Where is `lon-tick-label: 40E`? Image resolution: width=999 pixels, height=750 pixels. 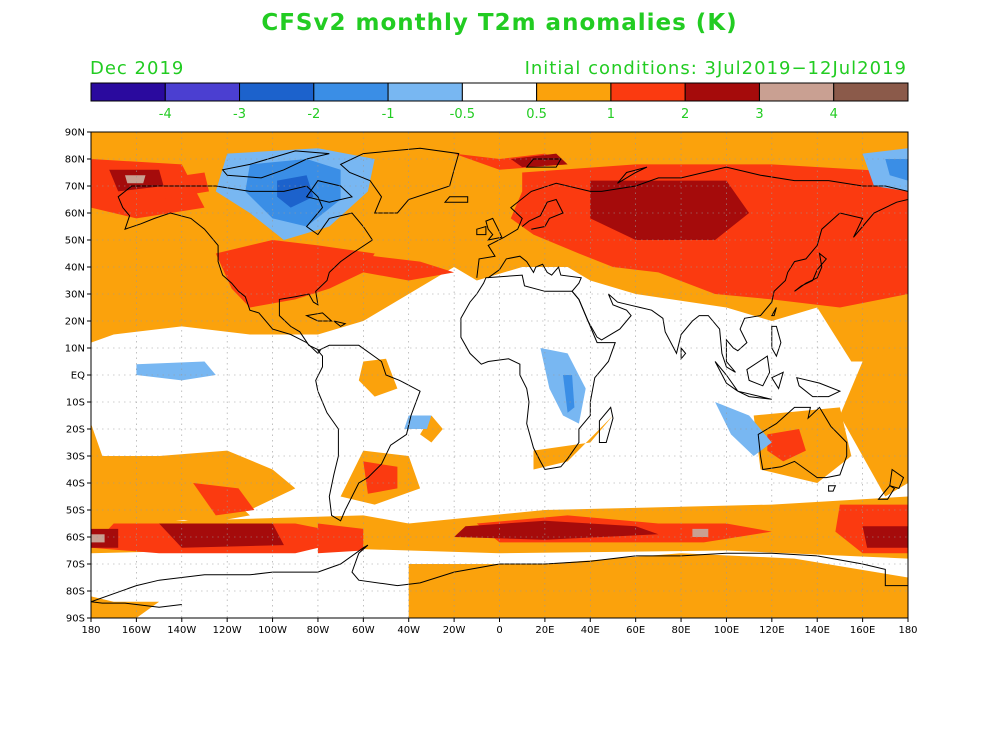 lon-tick-label: 40E is located at coordinates (590, 630).